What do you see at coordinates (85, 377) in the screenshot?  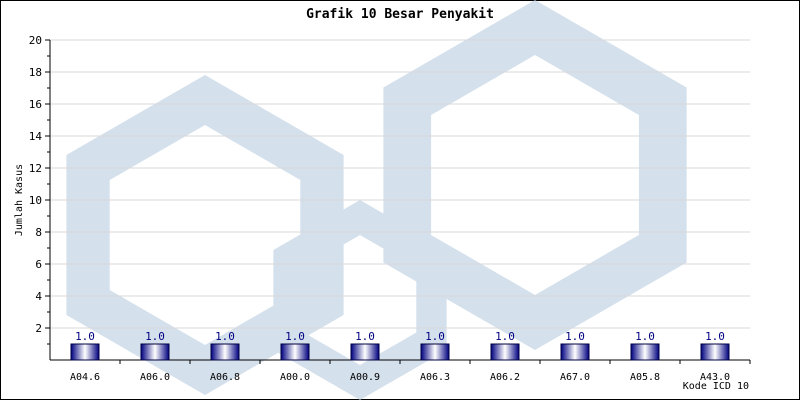 I see `x-tick-label: A04.6` at bounding box center [85, 377].